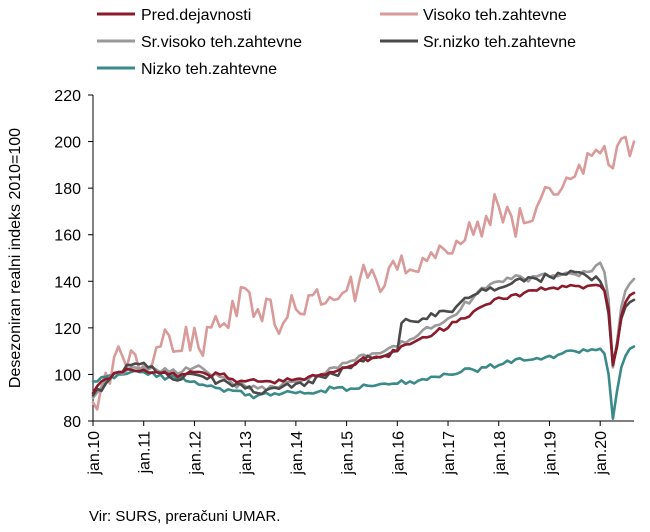 This screenshot has width=650, height=532. What do you see at coordinates (67, 236) in the screenshot?
I see `y-tick-label: 160` at bounding box center [67, 236].